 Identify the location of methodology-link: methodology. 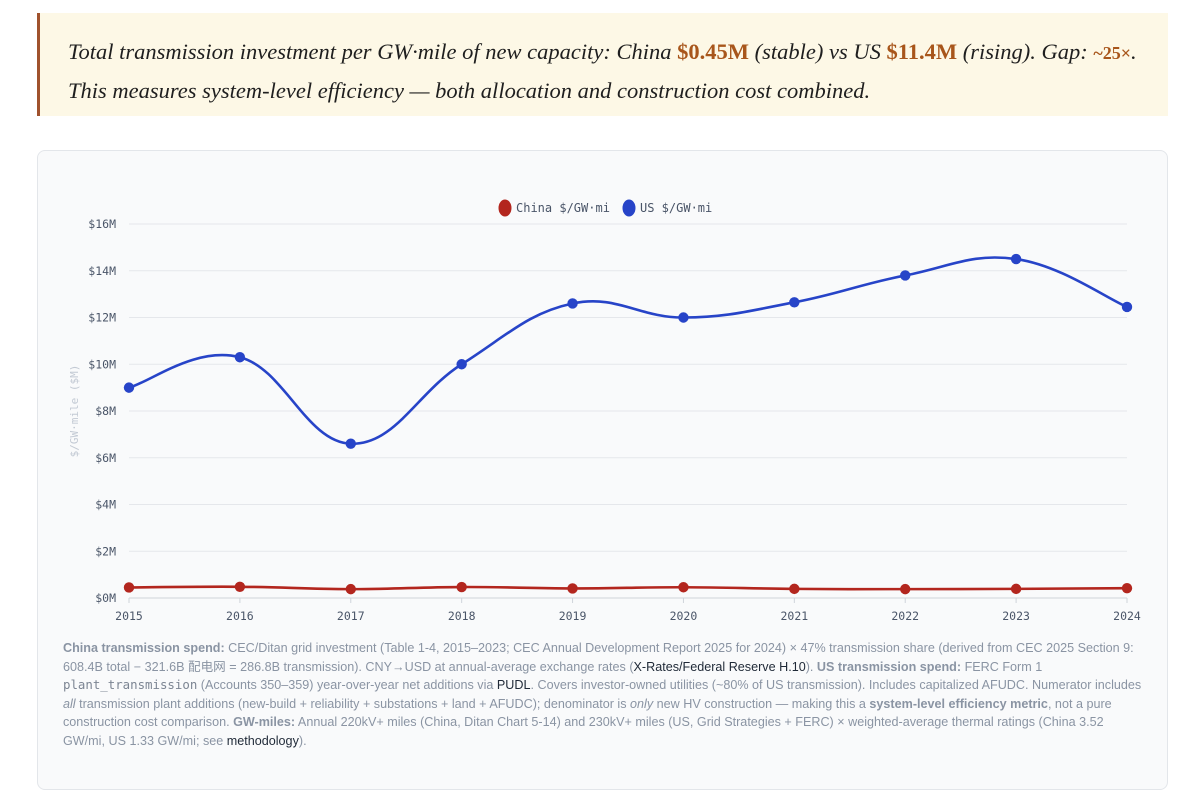
(262, 740).